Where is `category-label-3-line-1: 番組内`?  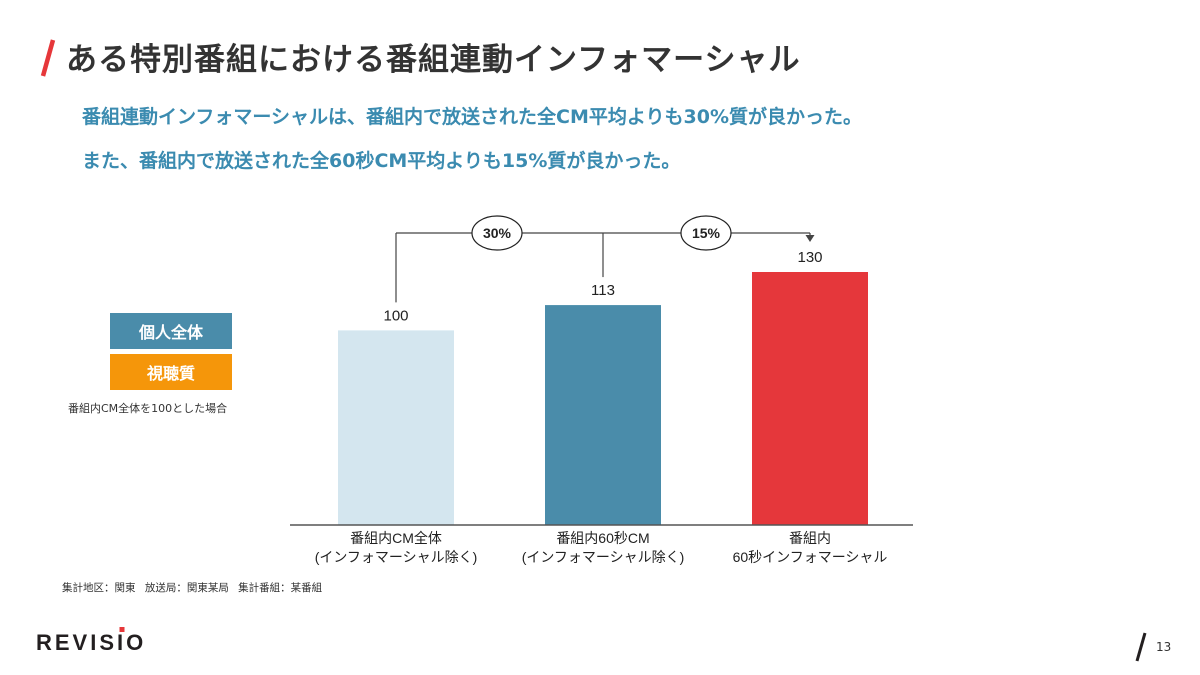 category-label-3-line-1: 番組内 is located at coordinates (810, 538).